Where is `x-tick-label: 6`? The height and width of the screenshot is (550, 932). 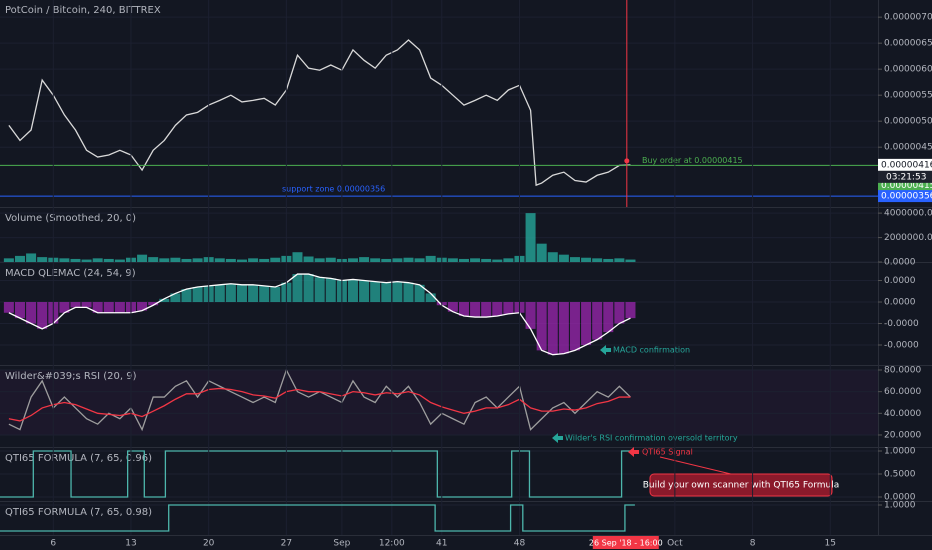
x-tick-label: 6 is located at coordinates (53, 544).